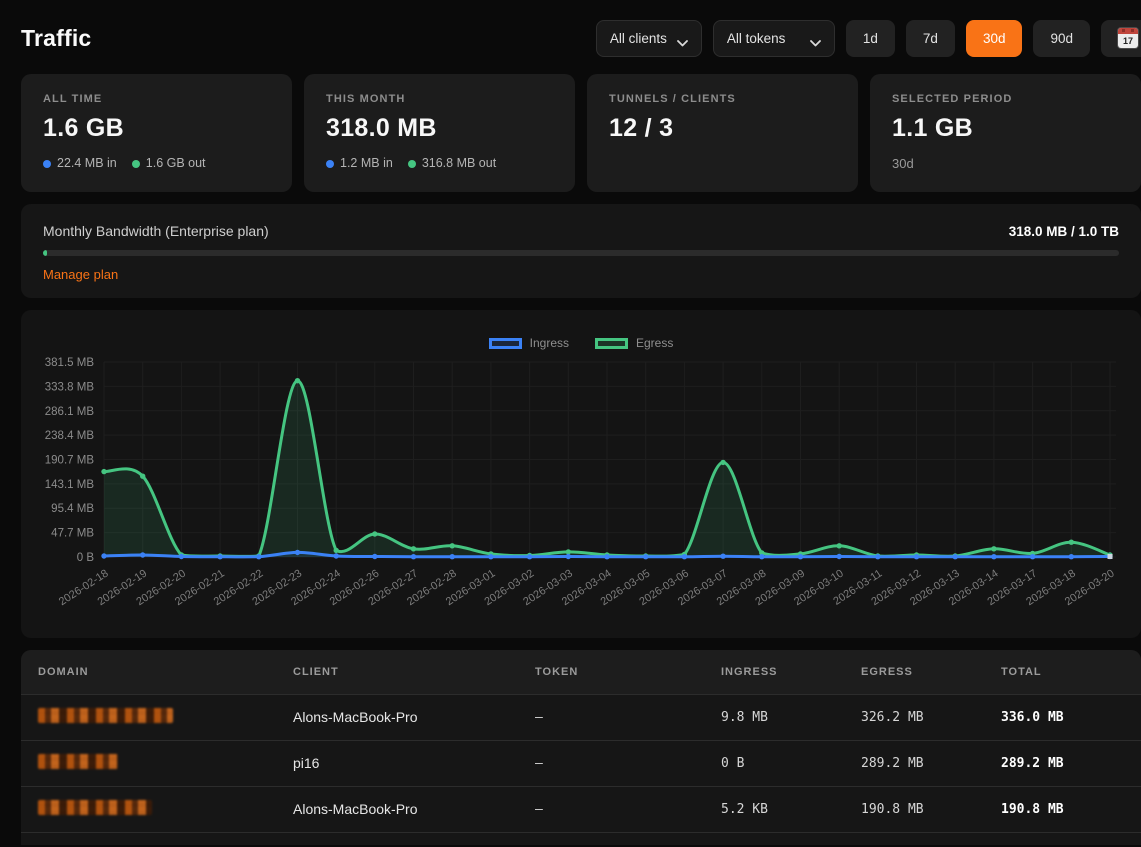 The height and width of the screenshot is (847, 1141). I want to click on egress-cell: 190.8 MB, so click(931, 808).